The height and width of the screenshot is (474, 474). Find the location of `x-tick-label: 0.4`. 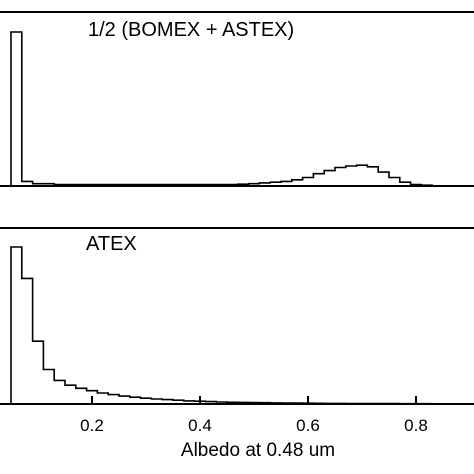

x-tick-label: 0.4 is located at coordinates (200, 425).